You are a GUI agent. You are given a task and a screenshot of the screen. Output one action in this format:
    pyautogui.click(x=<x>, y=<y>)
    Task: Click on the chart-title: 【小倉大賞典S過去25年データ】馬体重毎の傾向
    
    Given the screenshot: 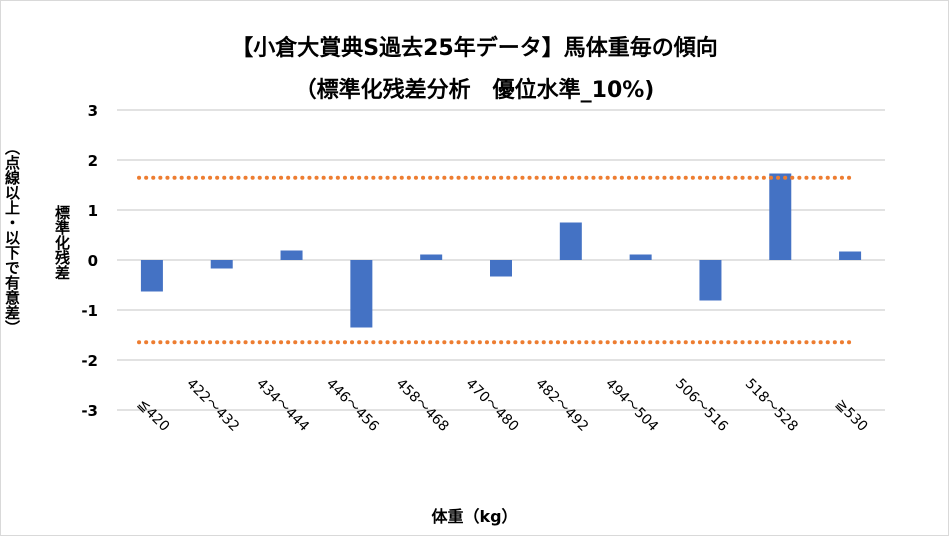 What is the action you would take?
    pyautogui.click(x=474, y=48)
    